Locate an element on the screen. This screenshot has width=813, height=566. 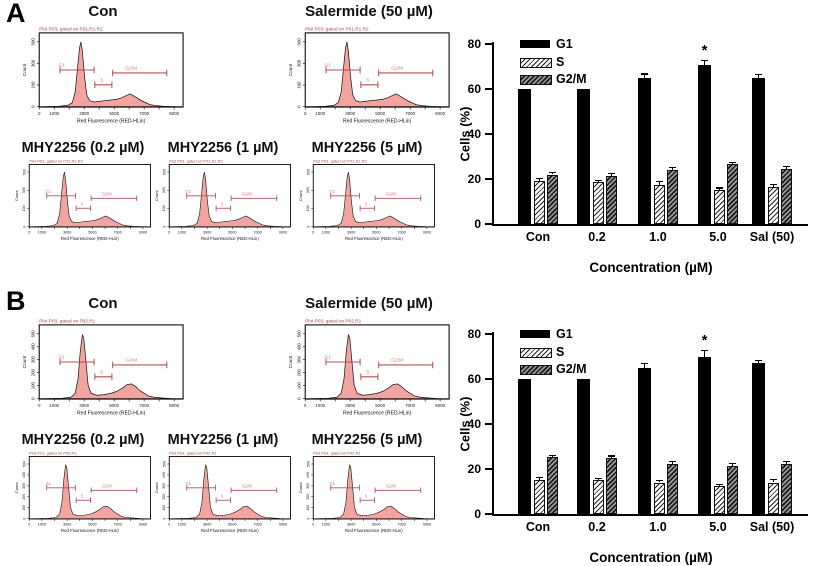
significance-marker: * is located at coordinates (704, 340).